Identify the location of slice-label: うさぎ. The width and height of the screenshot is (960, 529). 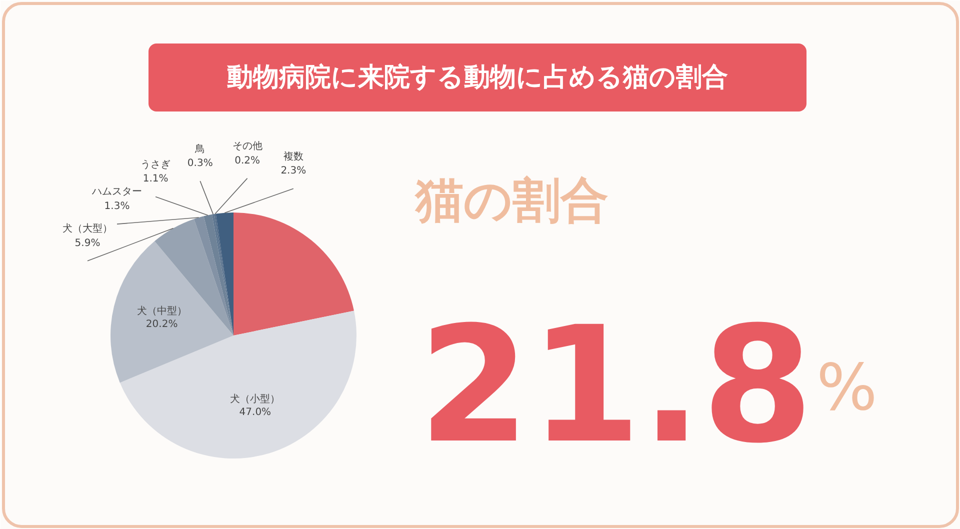
(155, 164).